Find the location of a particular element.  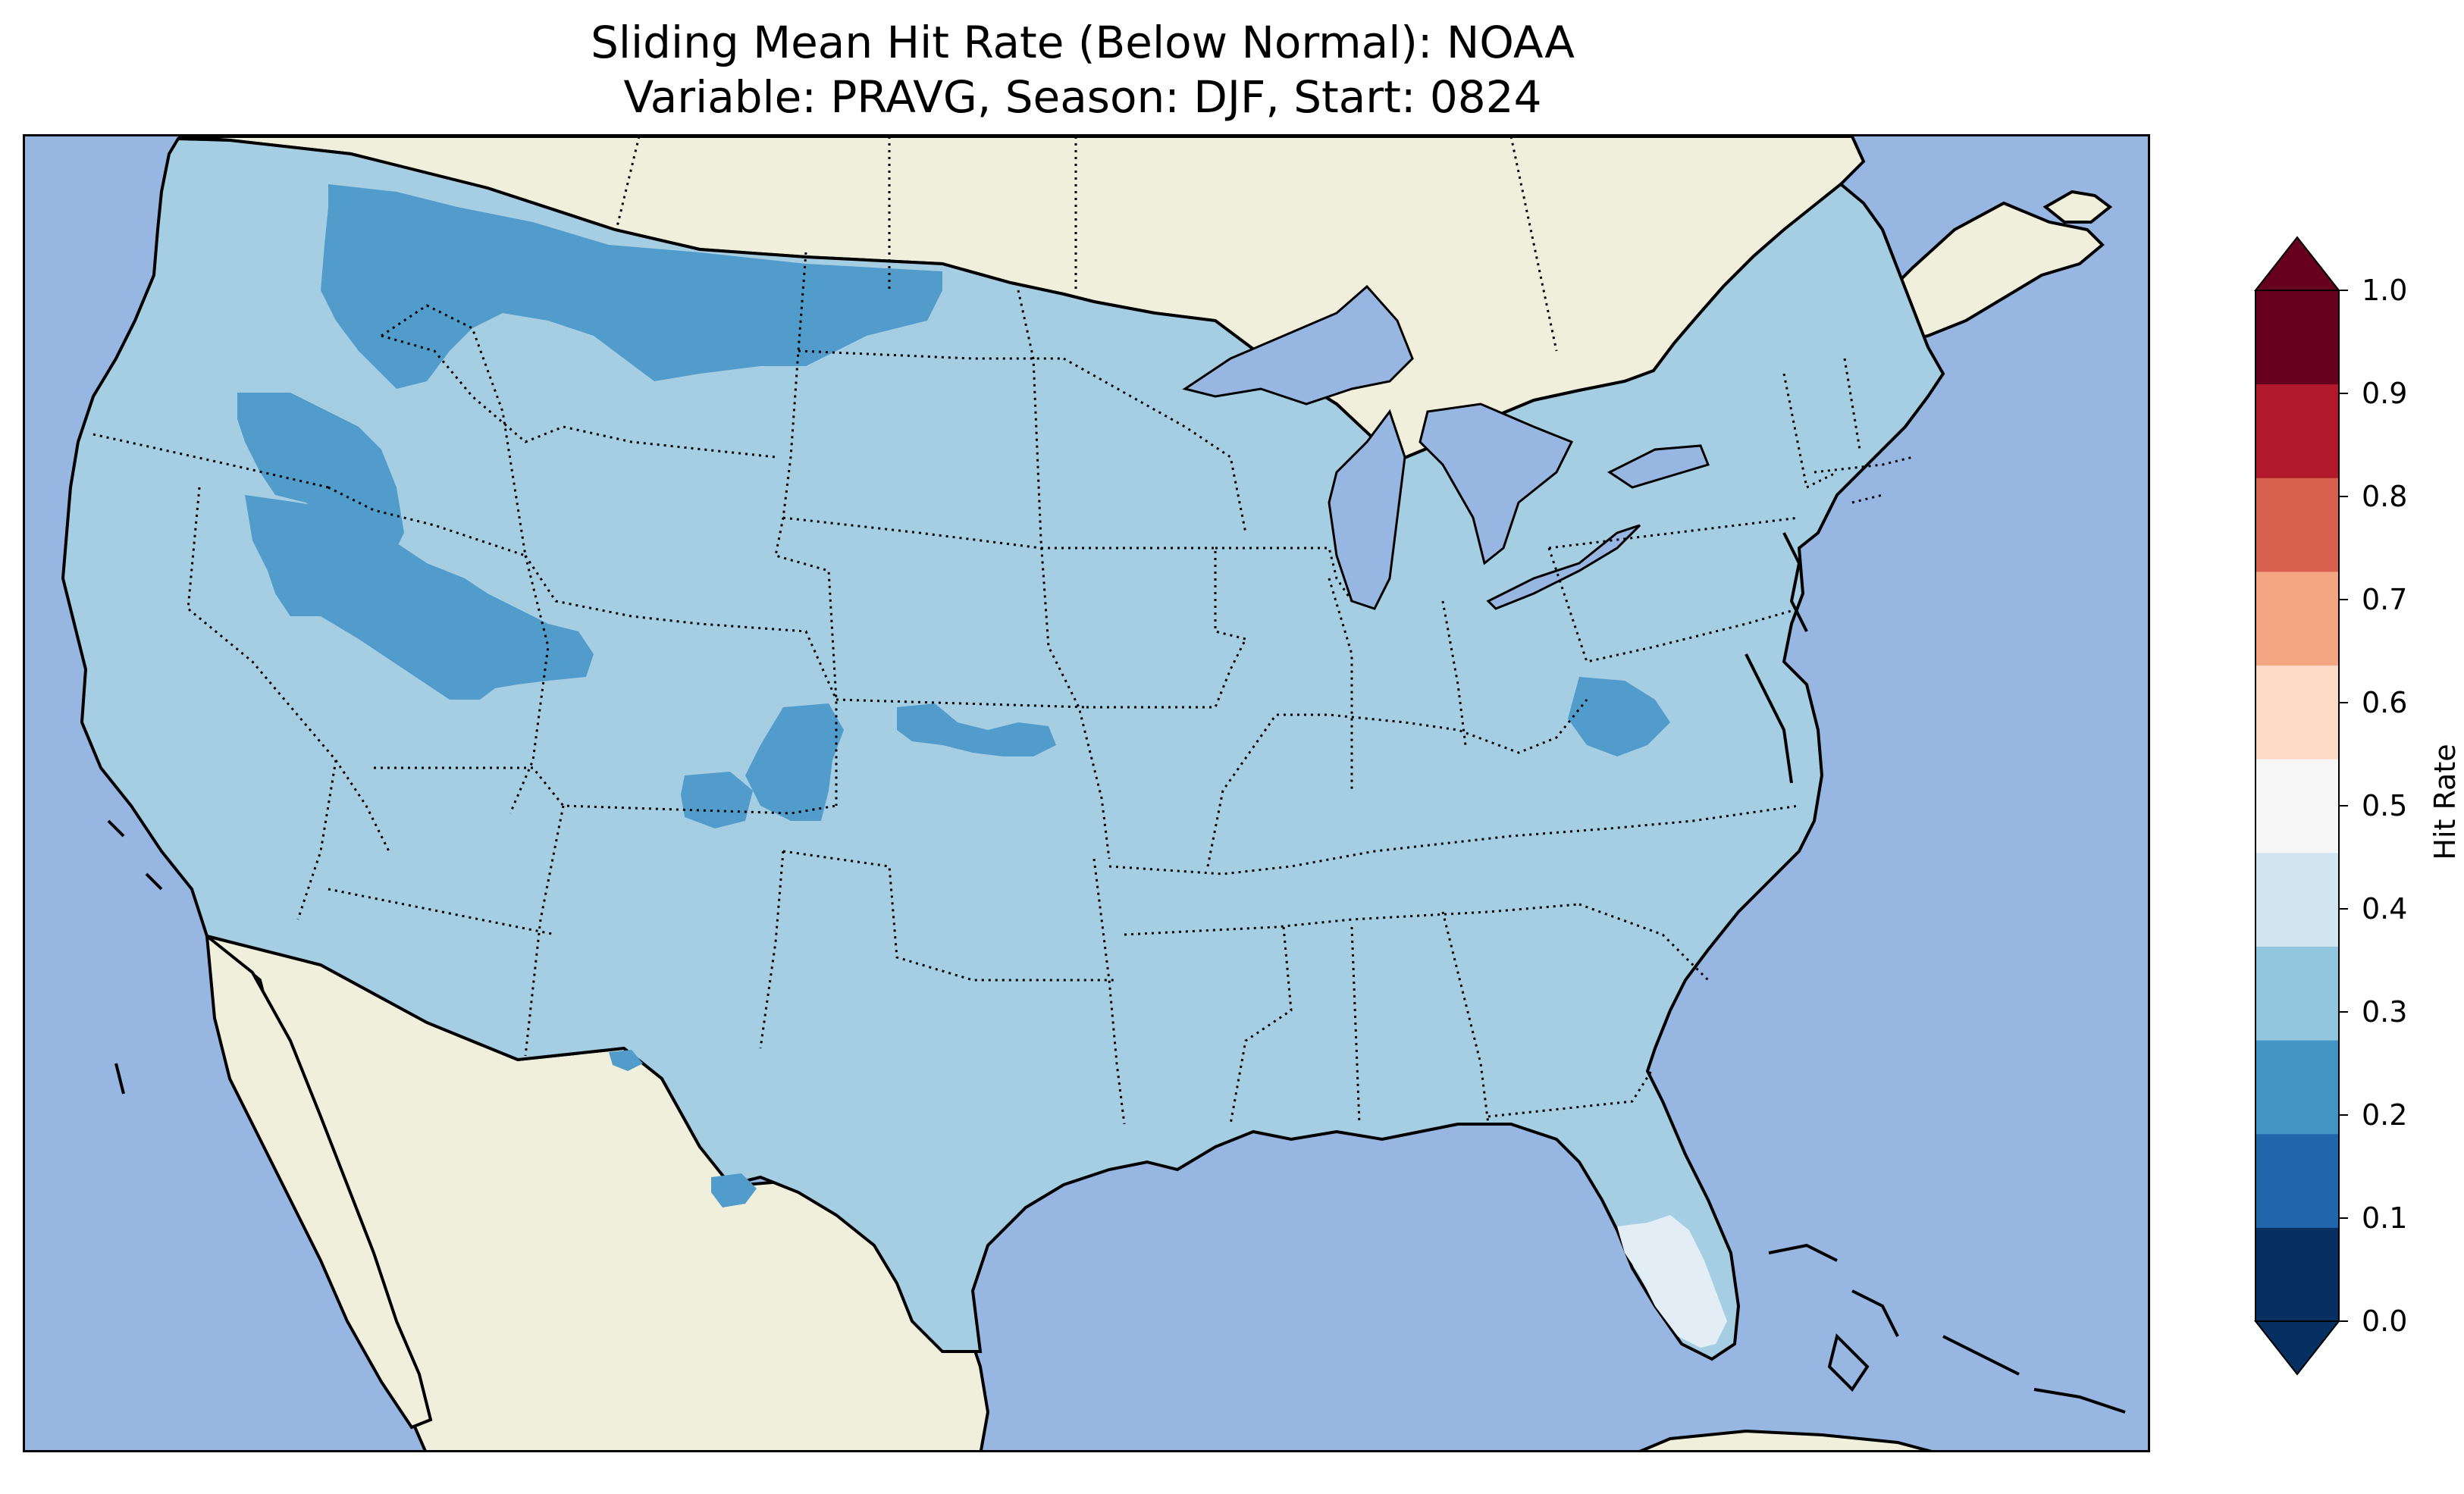

colorbar-tick-label: 0.5 is located at coordinates (2385, 805).